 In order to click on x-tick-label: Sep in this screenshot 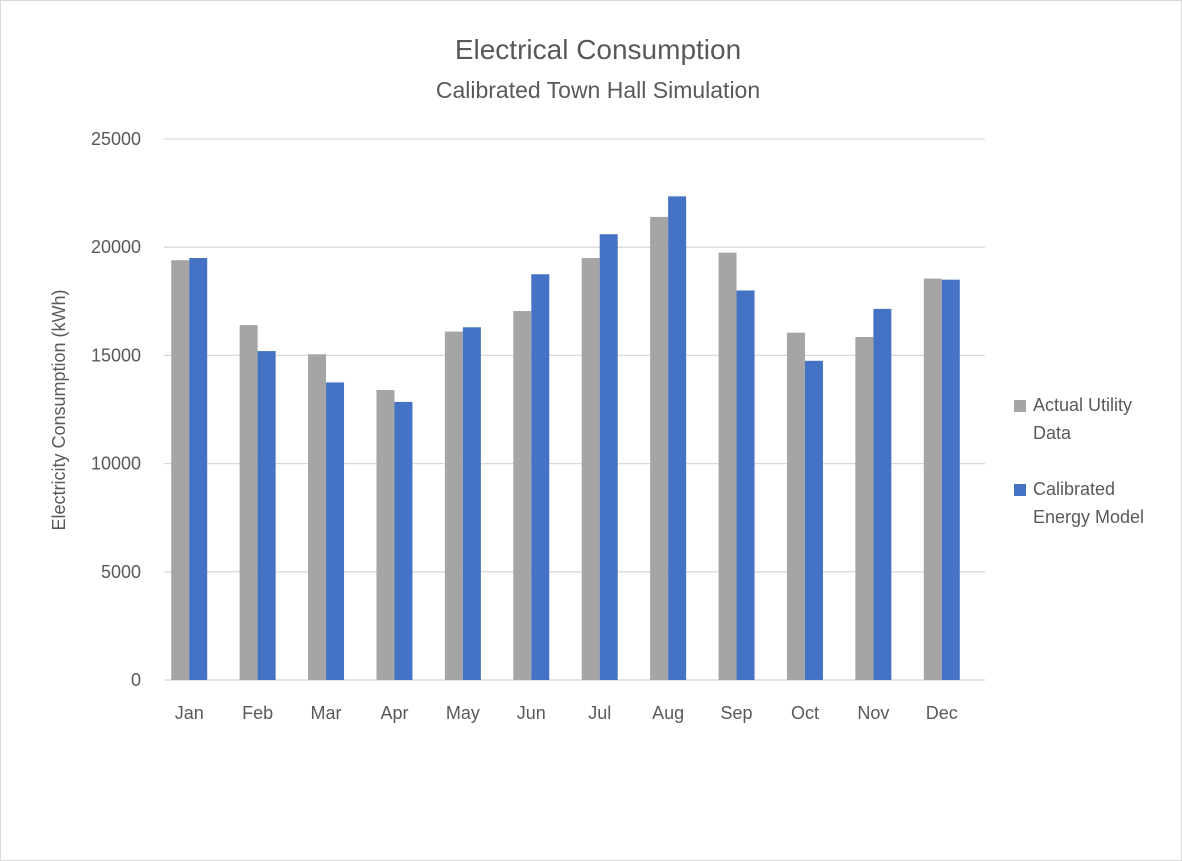, I will do `click(737, 713)`.